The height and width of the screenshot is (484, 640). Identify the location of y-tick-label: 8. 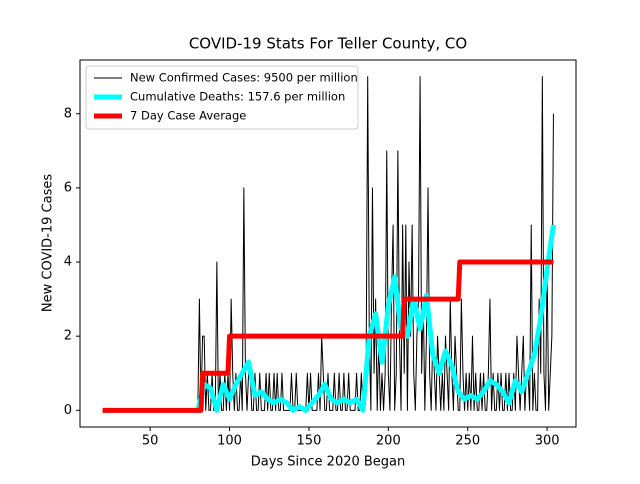
(68, 113).